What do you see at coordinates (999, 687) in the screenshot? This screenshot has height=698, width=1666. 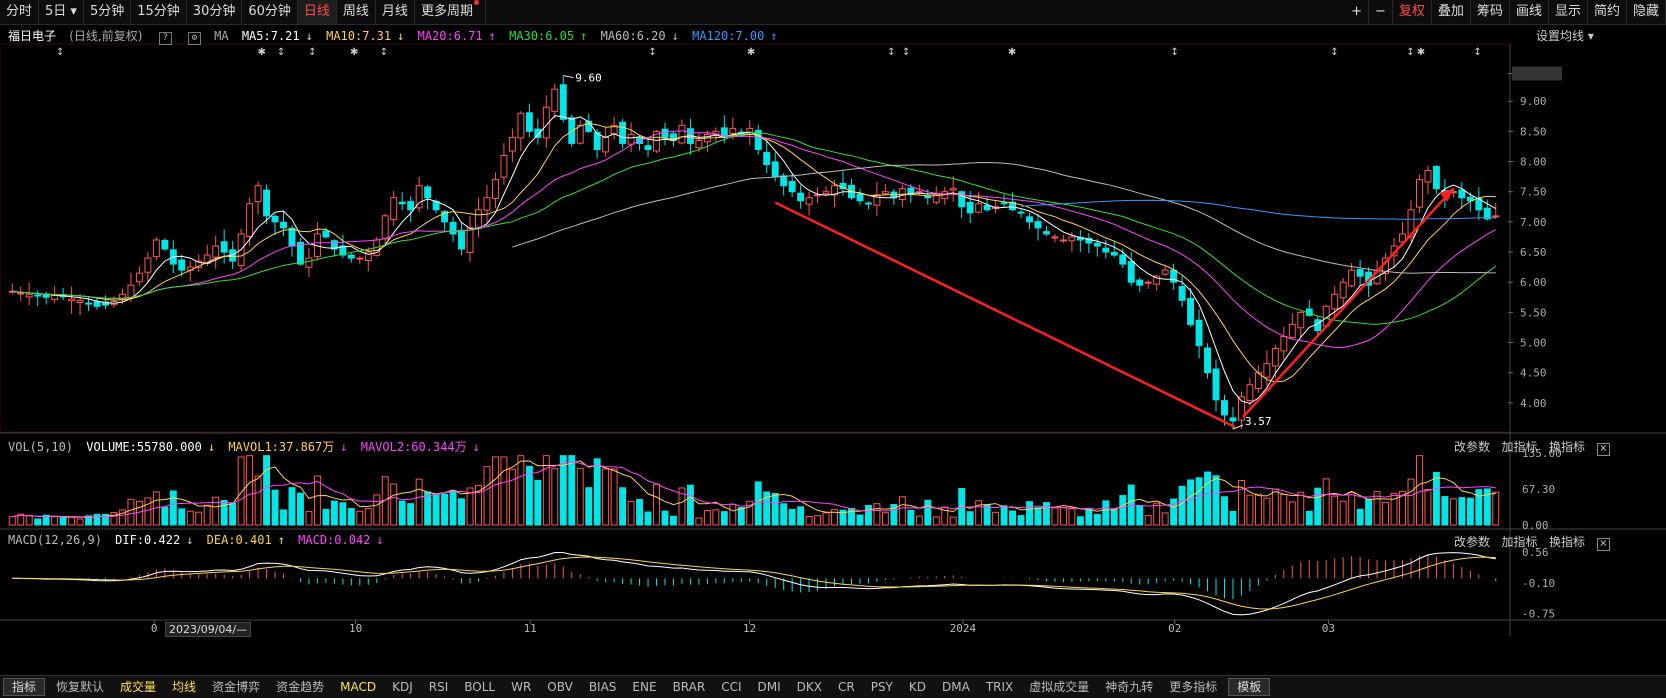 I see `indicator-tab-22: TRIX` at bounding box center [999, 687].